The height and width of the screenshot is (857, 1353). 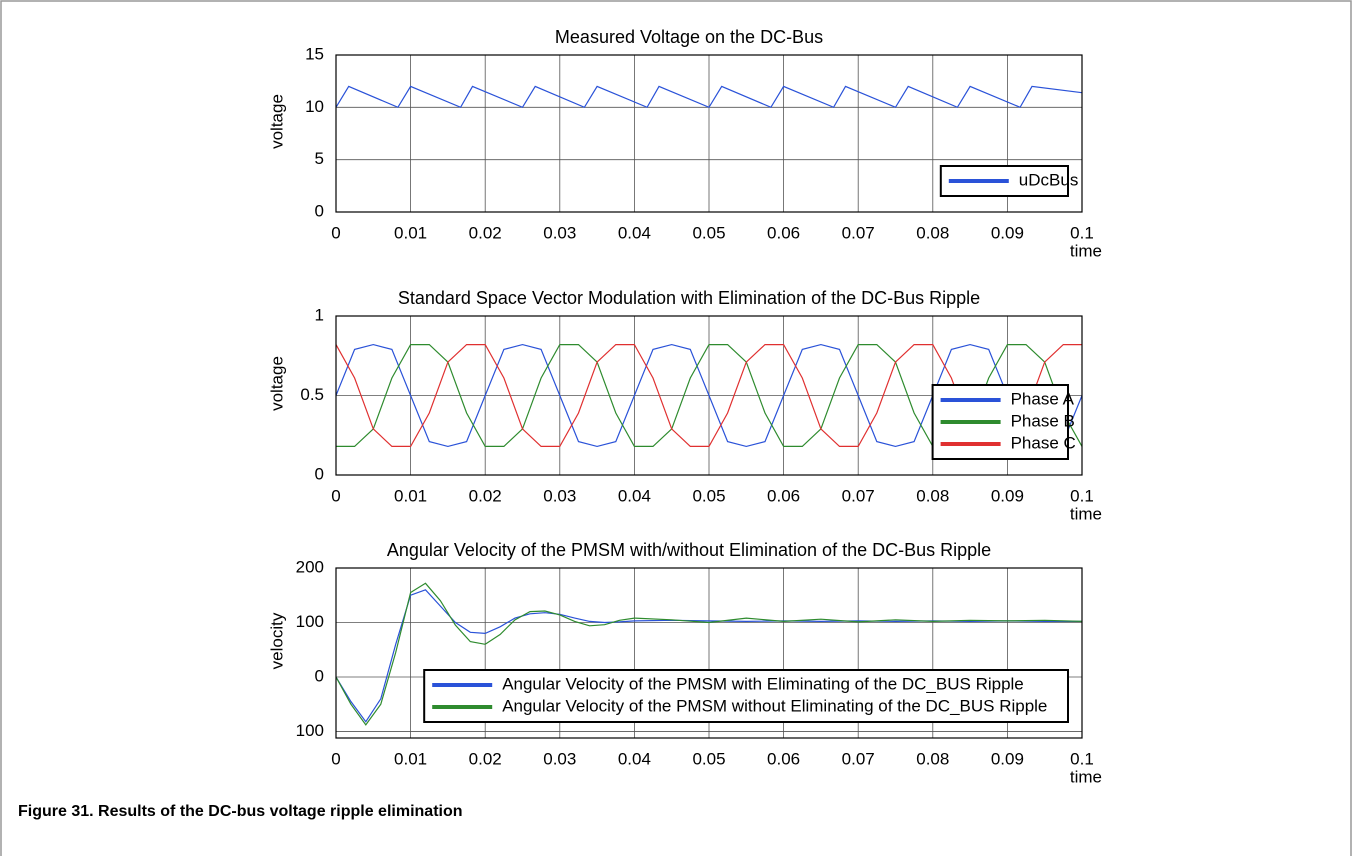 What do you see at coordinates (310, 566) in the screenshot?
I see `y-tick-label: 200` at bounding box center [310, 566].